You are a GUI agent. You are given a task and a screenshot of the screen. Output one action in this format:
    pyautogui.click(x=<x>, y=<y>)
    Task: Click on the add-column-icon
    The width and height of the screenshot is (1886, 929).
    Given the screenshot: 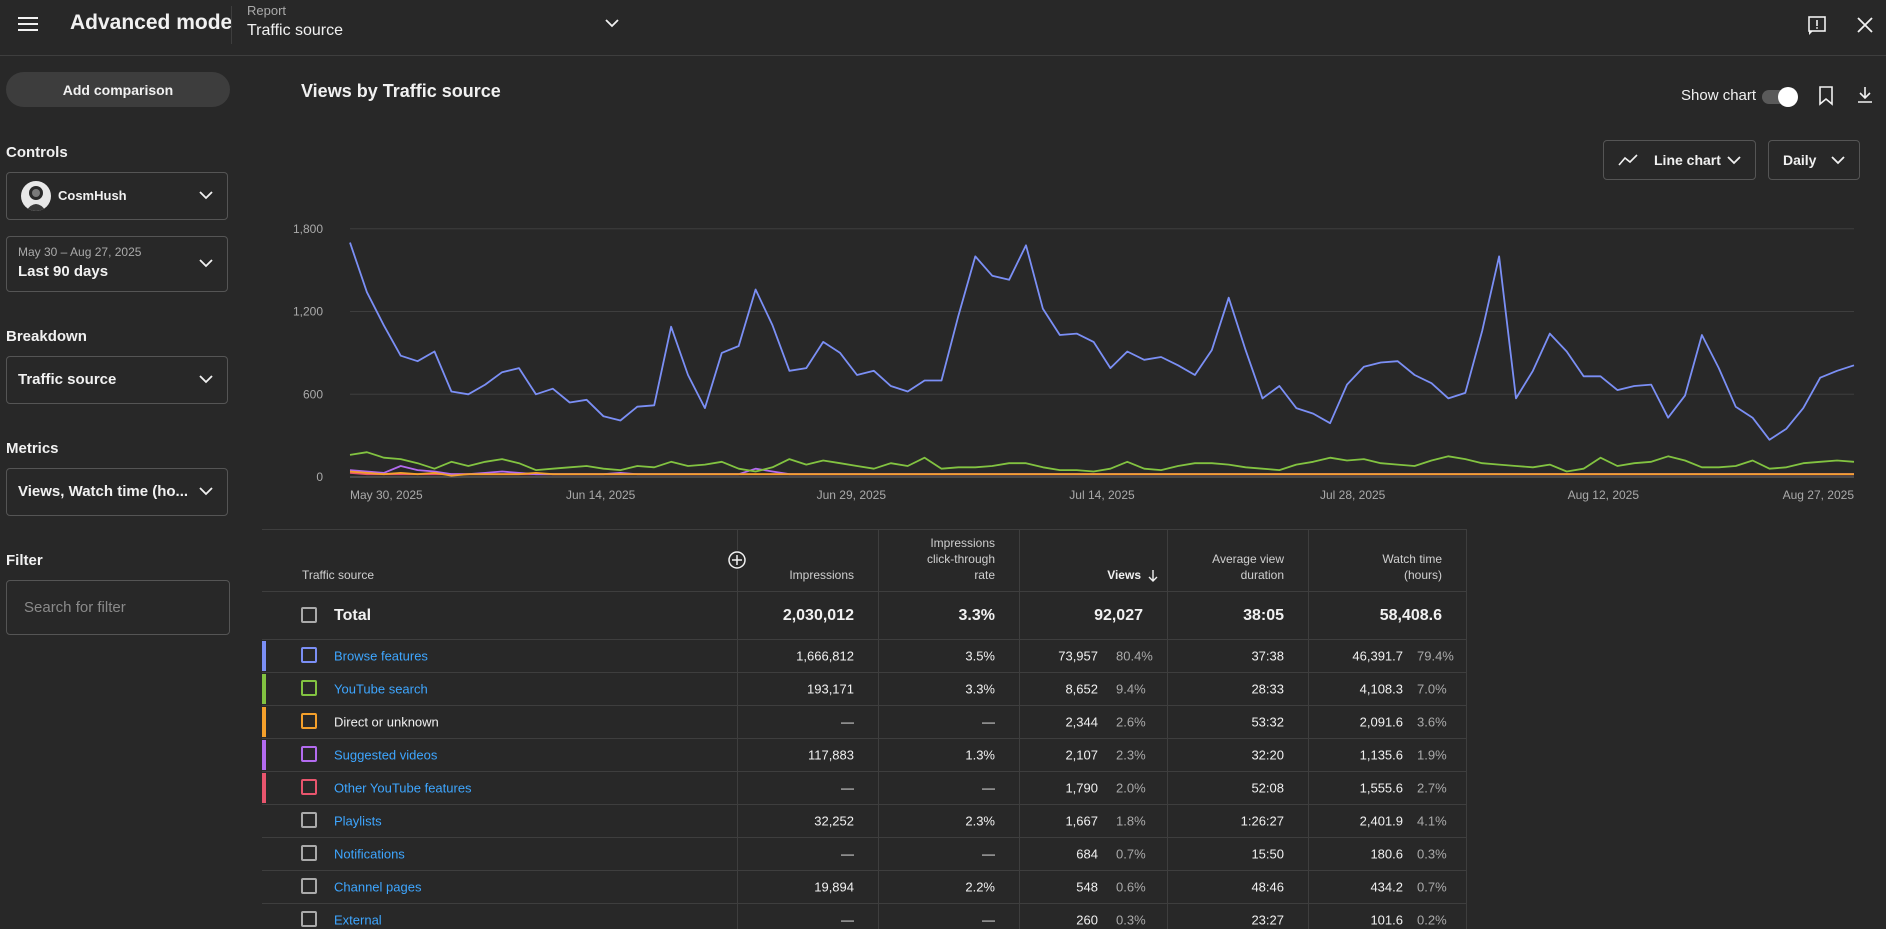 What is the action you would take?
    pyautogui.click(x=737, y=560)
    